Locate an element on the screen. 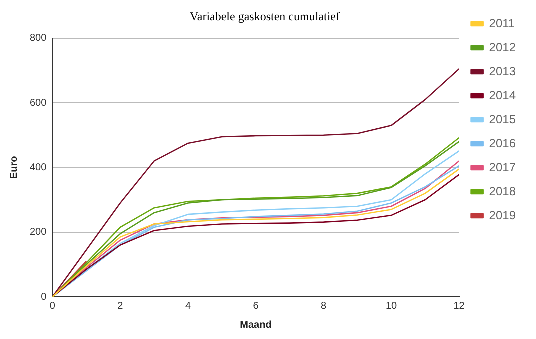  legend-label: 2019 is located at coordinates (502, 215).